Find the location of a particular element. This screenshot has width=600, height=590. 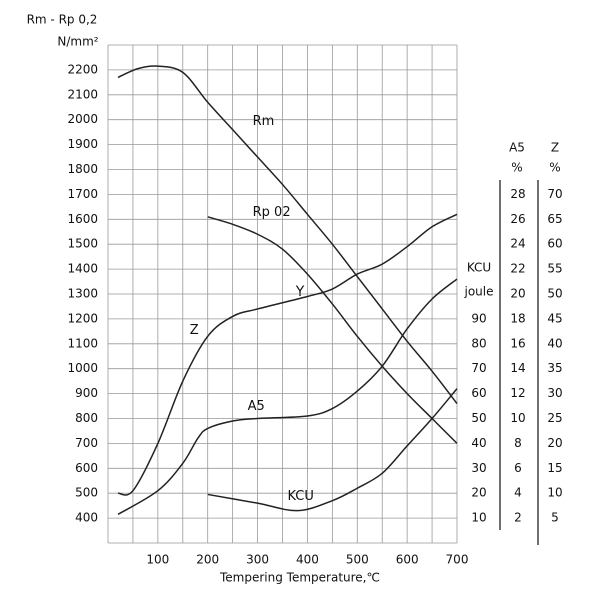

kcu-tick-label: 70 is located at coordinates (478, 368).